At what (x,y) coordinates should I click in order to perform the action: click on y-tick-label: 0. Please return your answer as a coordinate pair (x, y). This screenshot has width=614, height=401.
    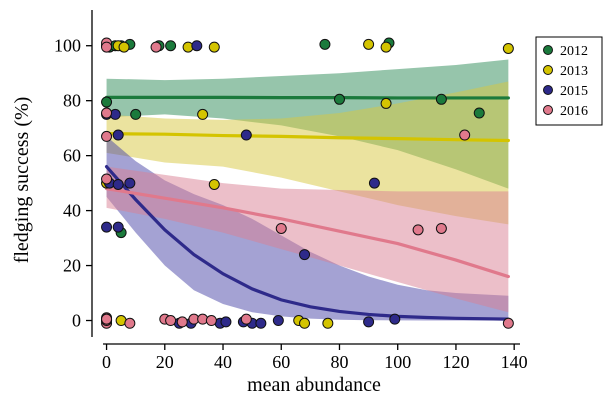
    Looking at the image, I should click on (76, 321).